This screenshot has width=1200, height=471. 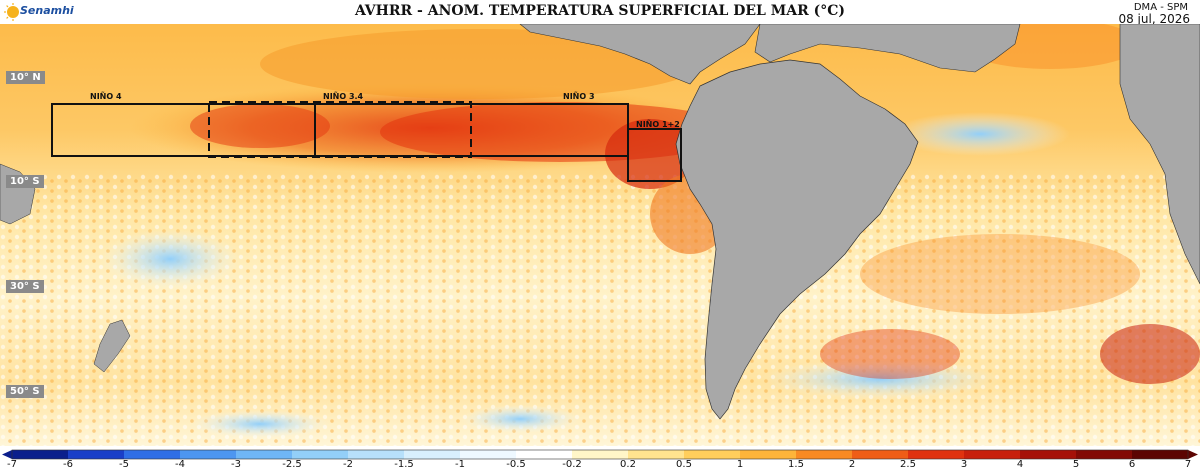 I want to click on colorbar-tick-label: 3, so click(x=964, y=464).